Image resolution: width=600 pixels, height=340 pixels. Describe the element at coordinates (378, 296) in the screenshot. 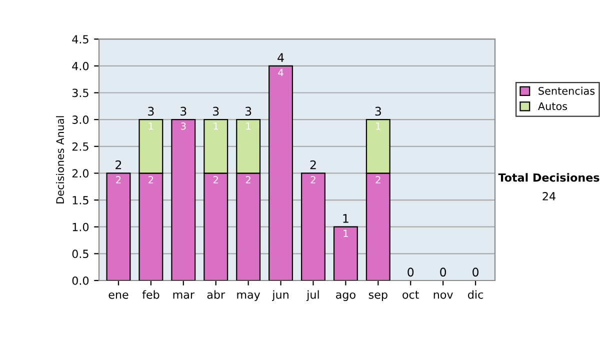

I see `x-tick-label: sep` at that location.